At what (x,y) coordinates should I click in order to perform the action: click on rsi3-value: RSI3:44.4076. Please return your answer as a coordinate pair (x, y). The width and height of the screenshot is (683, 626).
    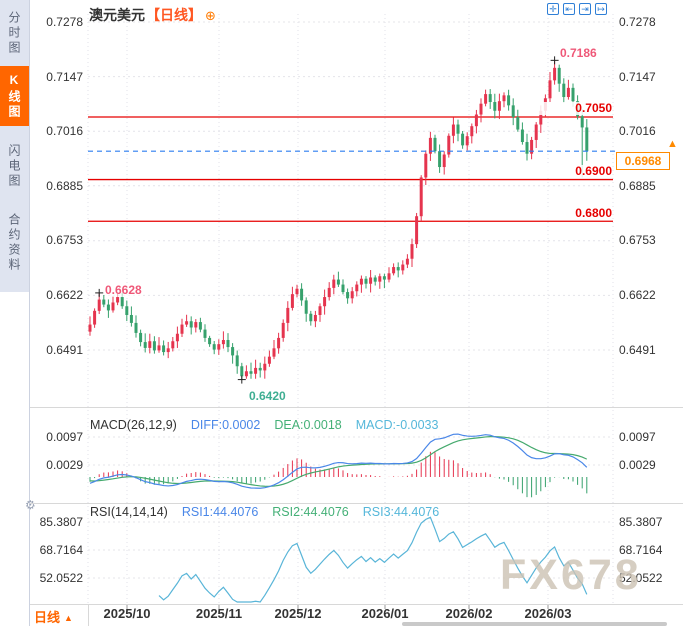
    Looking at the image, I should click on (401, 512).